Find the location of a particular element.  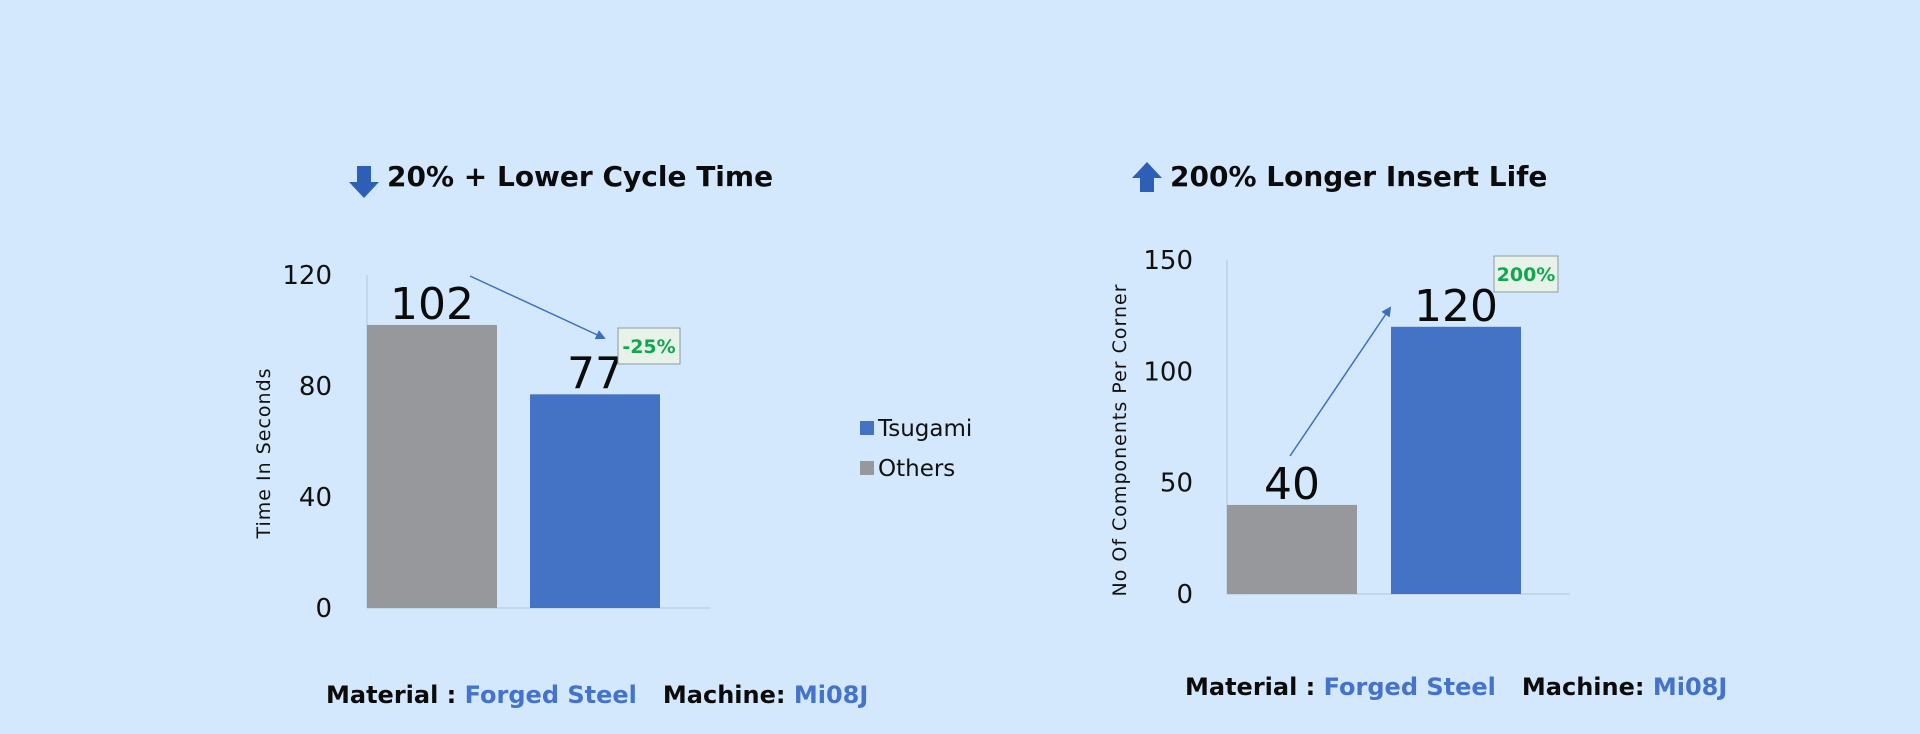

cycle-time-data-label-tsugami: 77 is located at coordinates (595, 373).